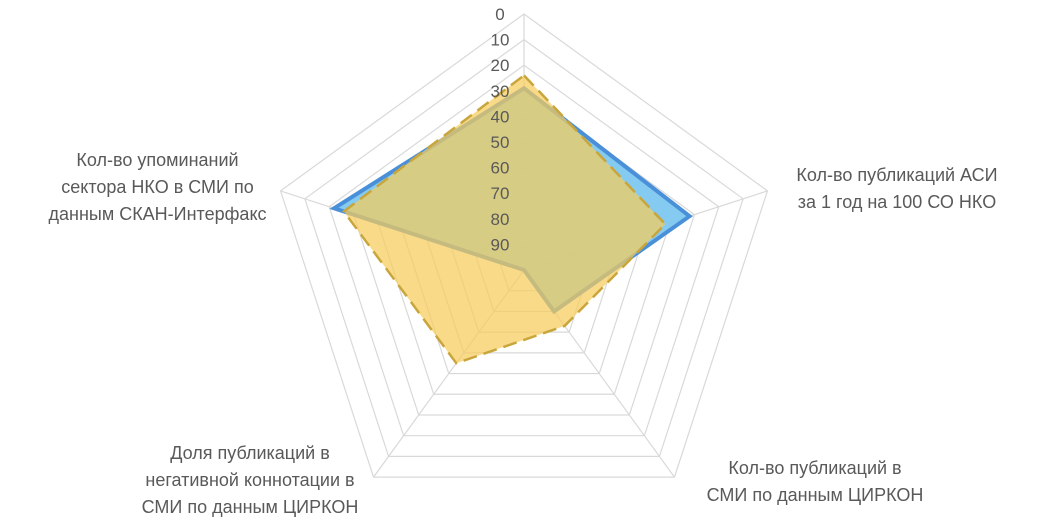 The width and height of the screenshot is (1051, 523). I want to click on category-label-line: Кол-во публикаций в, so click(815, 468).